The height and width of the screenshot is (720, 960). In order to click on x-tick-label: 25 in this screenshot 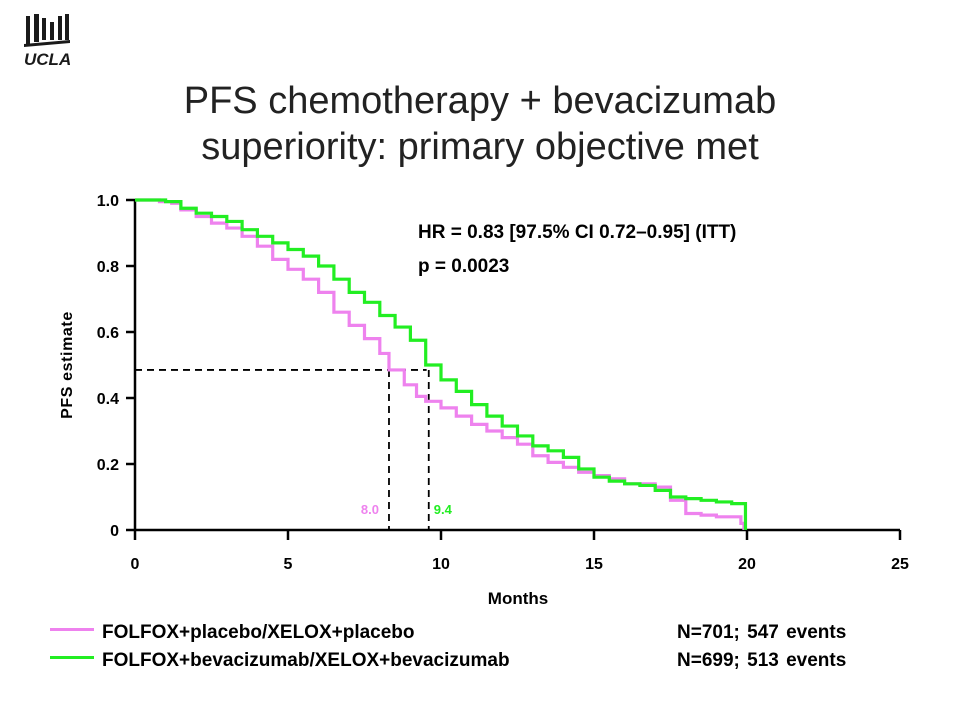, I will do `click(900, 564)`.